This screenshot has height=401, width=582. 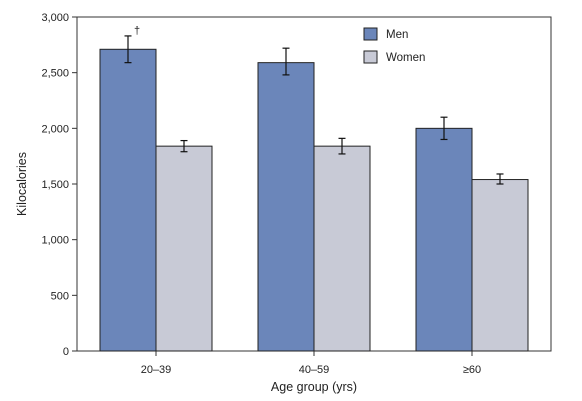 I want to click on x-tick-label: ≥60, so click(x=472, y=370).